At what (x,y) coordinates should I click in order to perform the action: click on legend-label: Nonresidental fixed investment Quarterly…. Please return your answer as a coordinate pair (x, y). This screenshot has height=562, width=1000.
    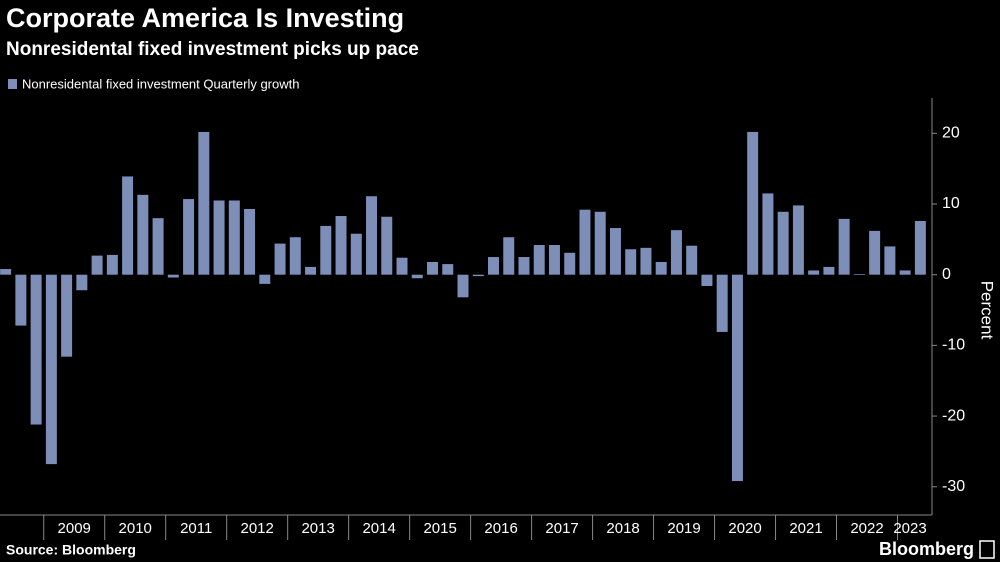
    Looking at the image, I should click on (160, 83).